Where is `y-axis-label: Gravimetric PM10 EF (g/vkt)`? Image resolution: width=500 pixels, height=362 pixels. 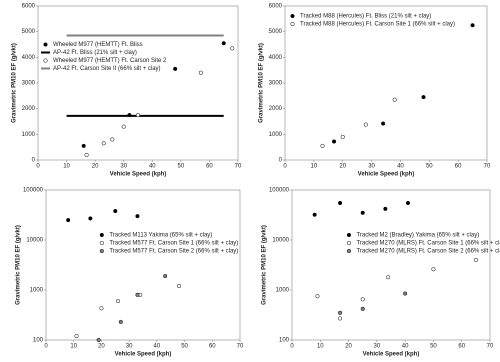
y-axis-label: Gravimetric PM10 EF (g/vkt) is located at coordinates (15, 83).